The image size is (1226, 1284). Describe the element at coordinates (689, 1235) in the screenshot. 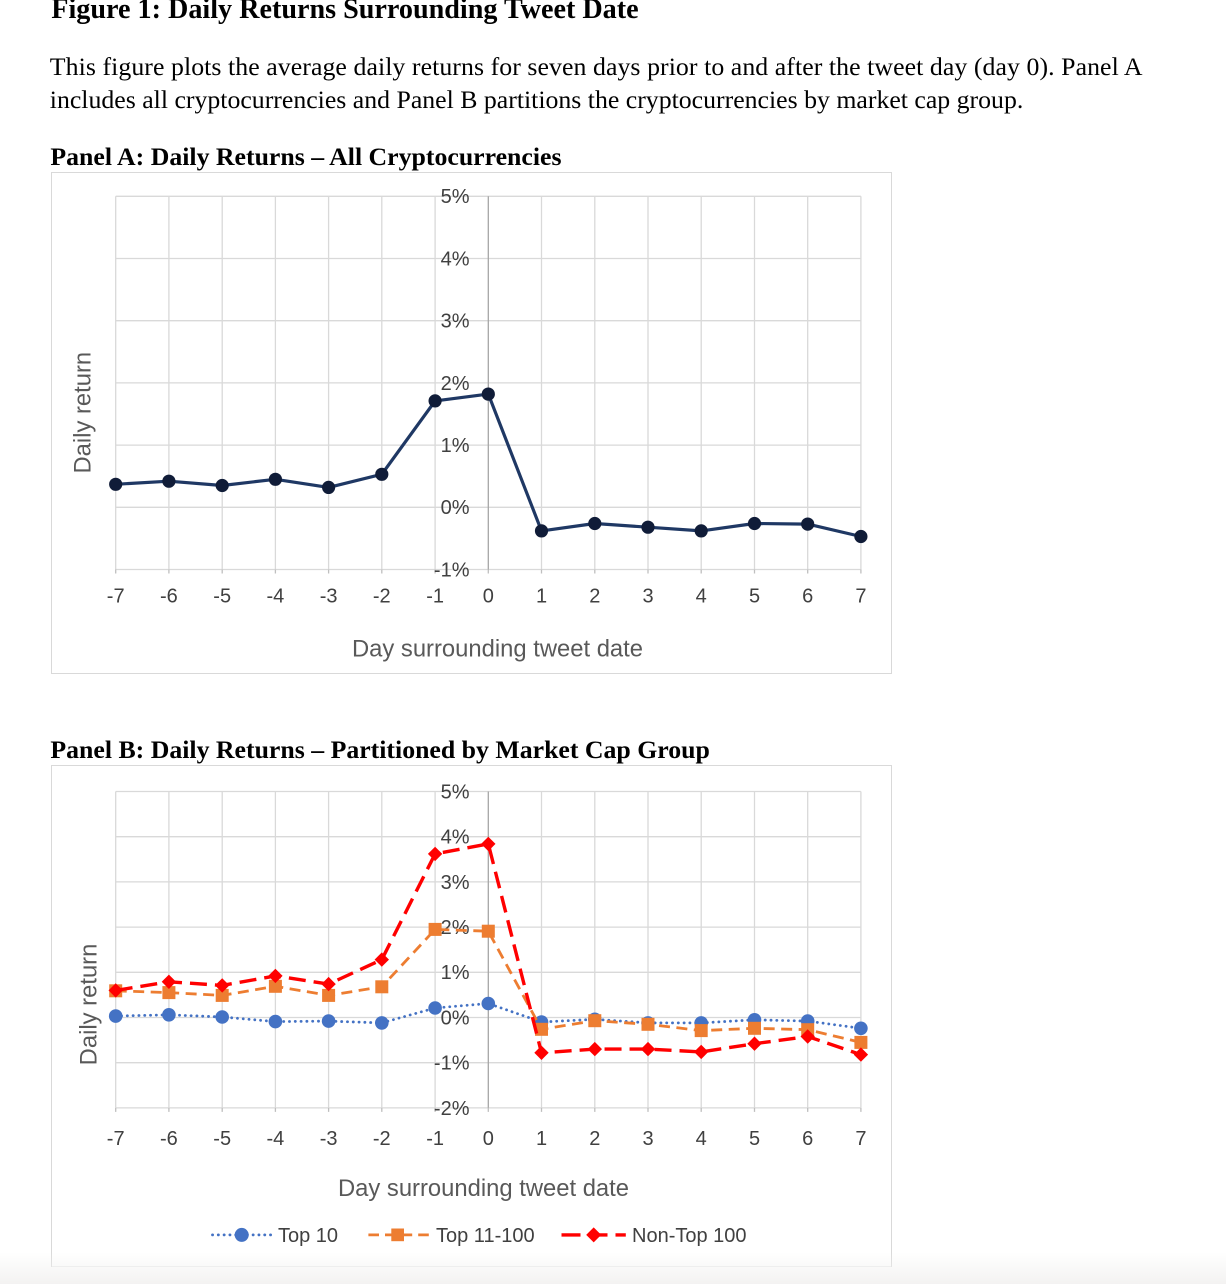

I see `svg-text: Non-Top 100` at that location.